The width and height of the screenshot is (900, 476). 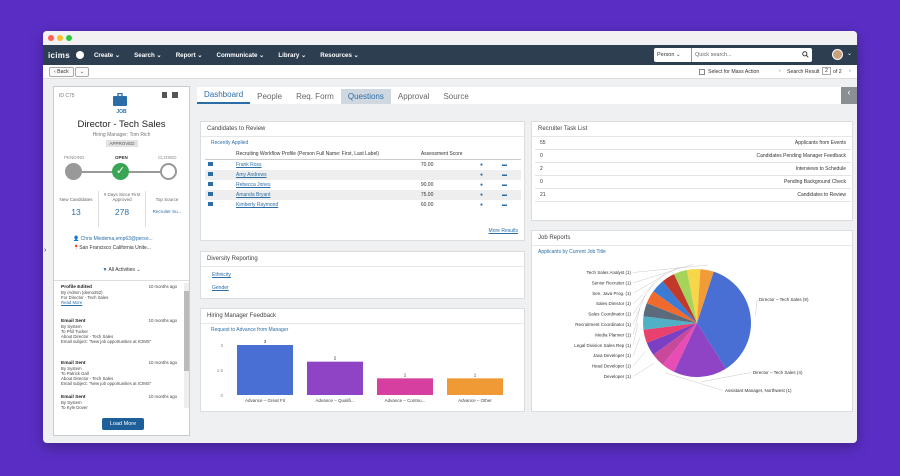 I want to click on table-row: Amy Andrews ● ▬, so click(x=363, y=175).